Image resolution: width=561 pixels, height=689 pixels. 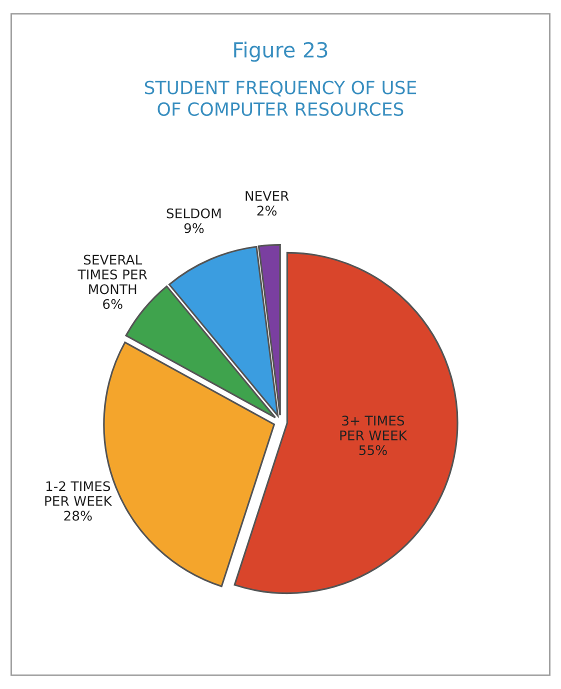 I want to click on chart-subtitle: STUDENT FREQUENCY OF USE OF COMPUTER RESOURCES, so click(x=280, y=98).